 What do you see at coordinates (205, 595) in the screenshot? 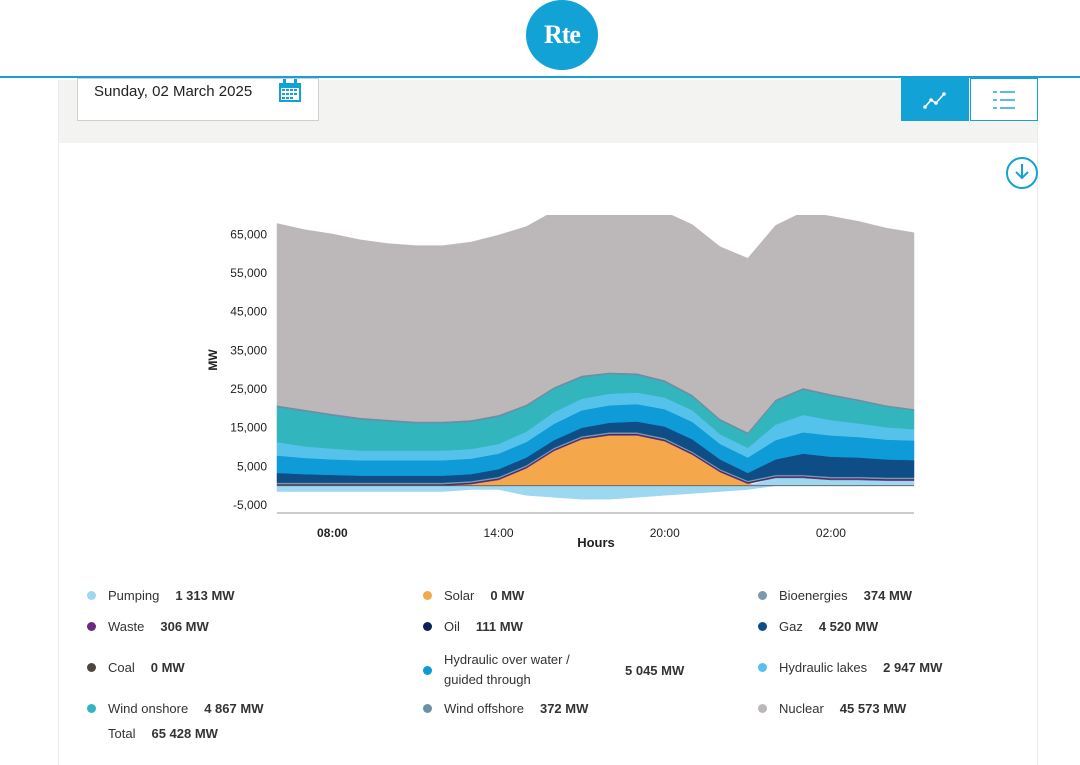
I see `legend-value: 1 313 MW` at bounding box center [205, 595].